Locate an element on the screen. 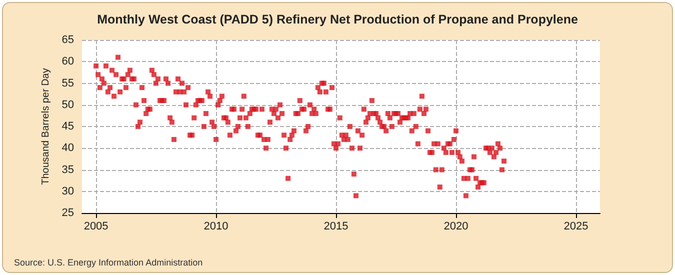 This screenshot has height=275, width=675. source-note: Source: U.S. Energy Information Administration is located at coordinates (108, 263).